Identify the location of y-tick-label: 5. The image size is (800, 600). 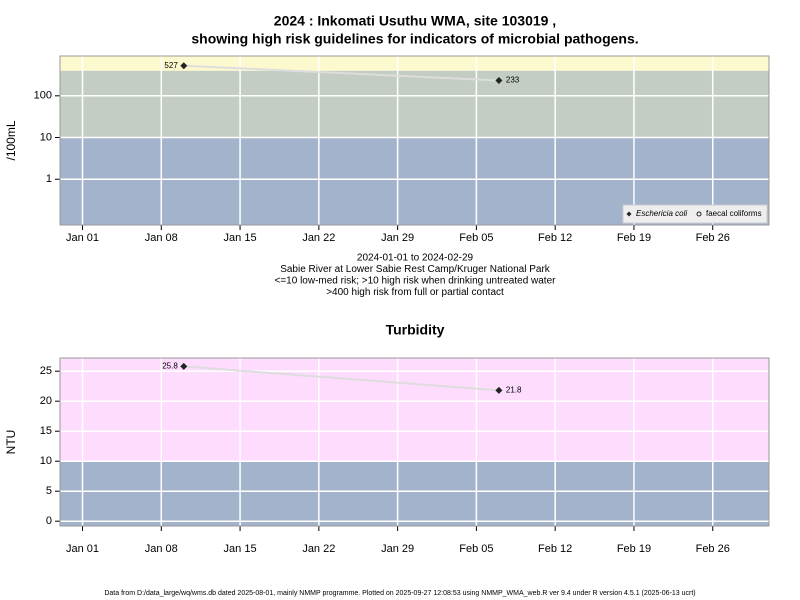
(49, 491).